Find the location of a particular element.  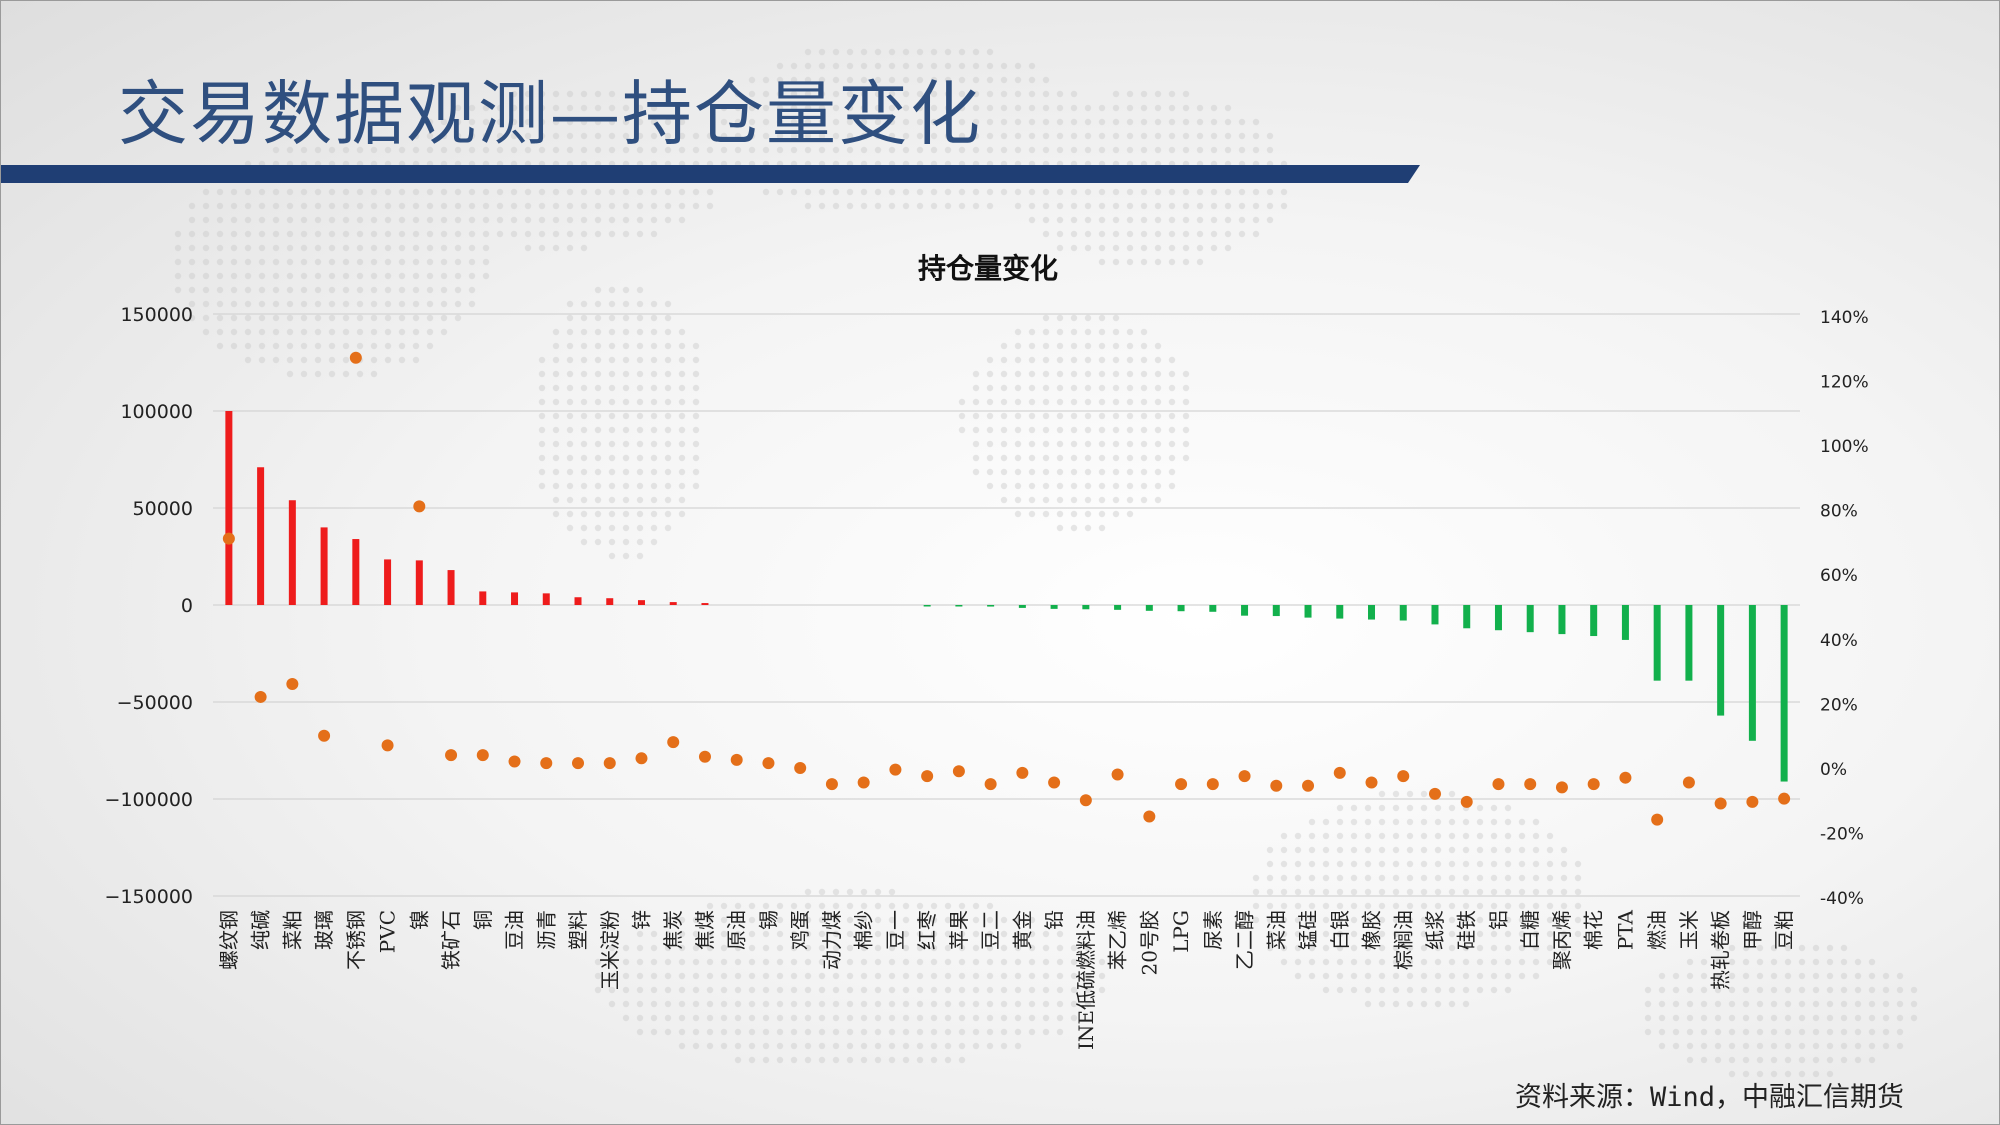

bar-菜油 is located at coordinates (1276, 611).